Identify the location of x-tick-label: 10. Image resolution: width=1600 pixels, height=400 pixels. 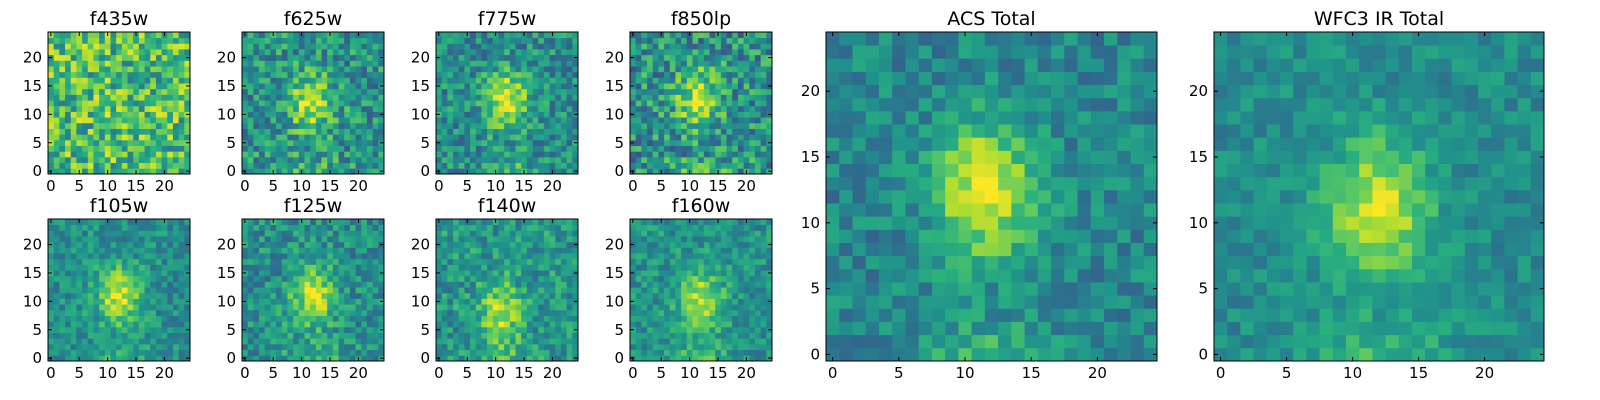
(689, 186).